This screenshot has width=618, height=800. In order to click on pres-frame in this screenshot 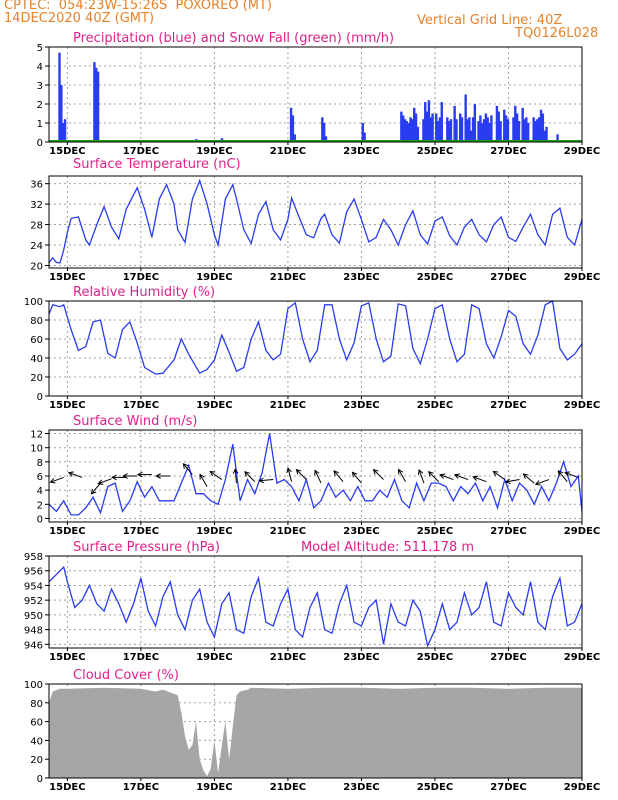, I will do `click(315, 602)`.